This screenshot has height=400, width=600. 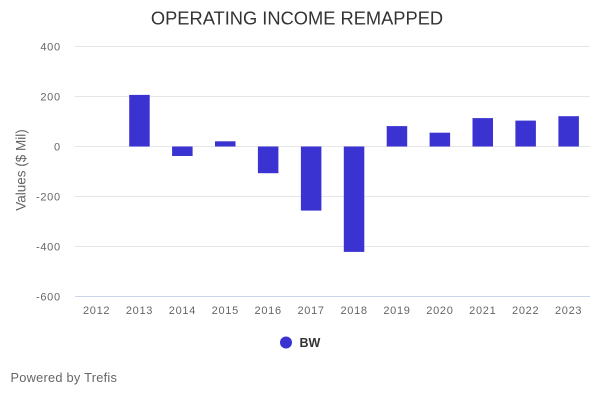 I want to click on svg-text: 2022, so click(x=525, y=311).